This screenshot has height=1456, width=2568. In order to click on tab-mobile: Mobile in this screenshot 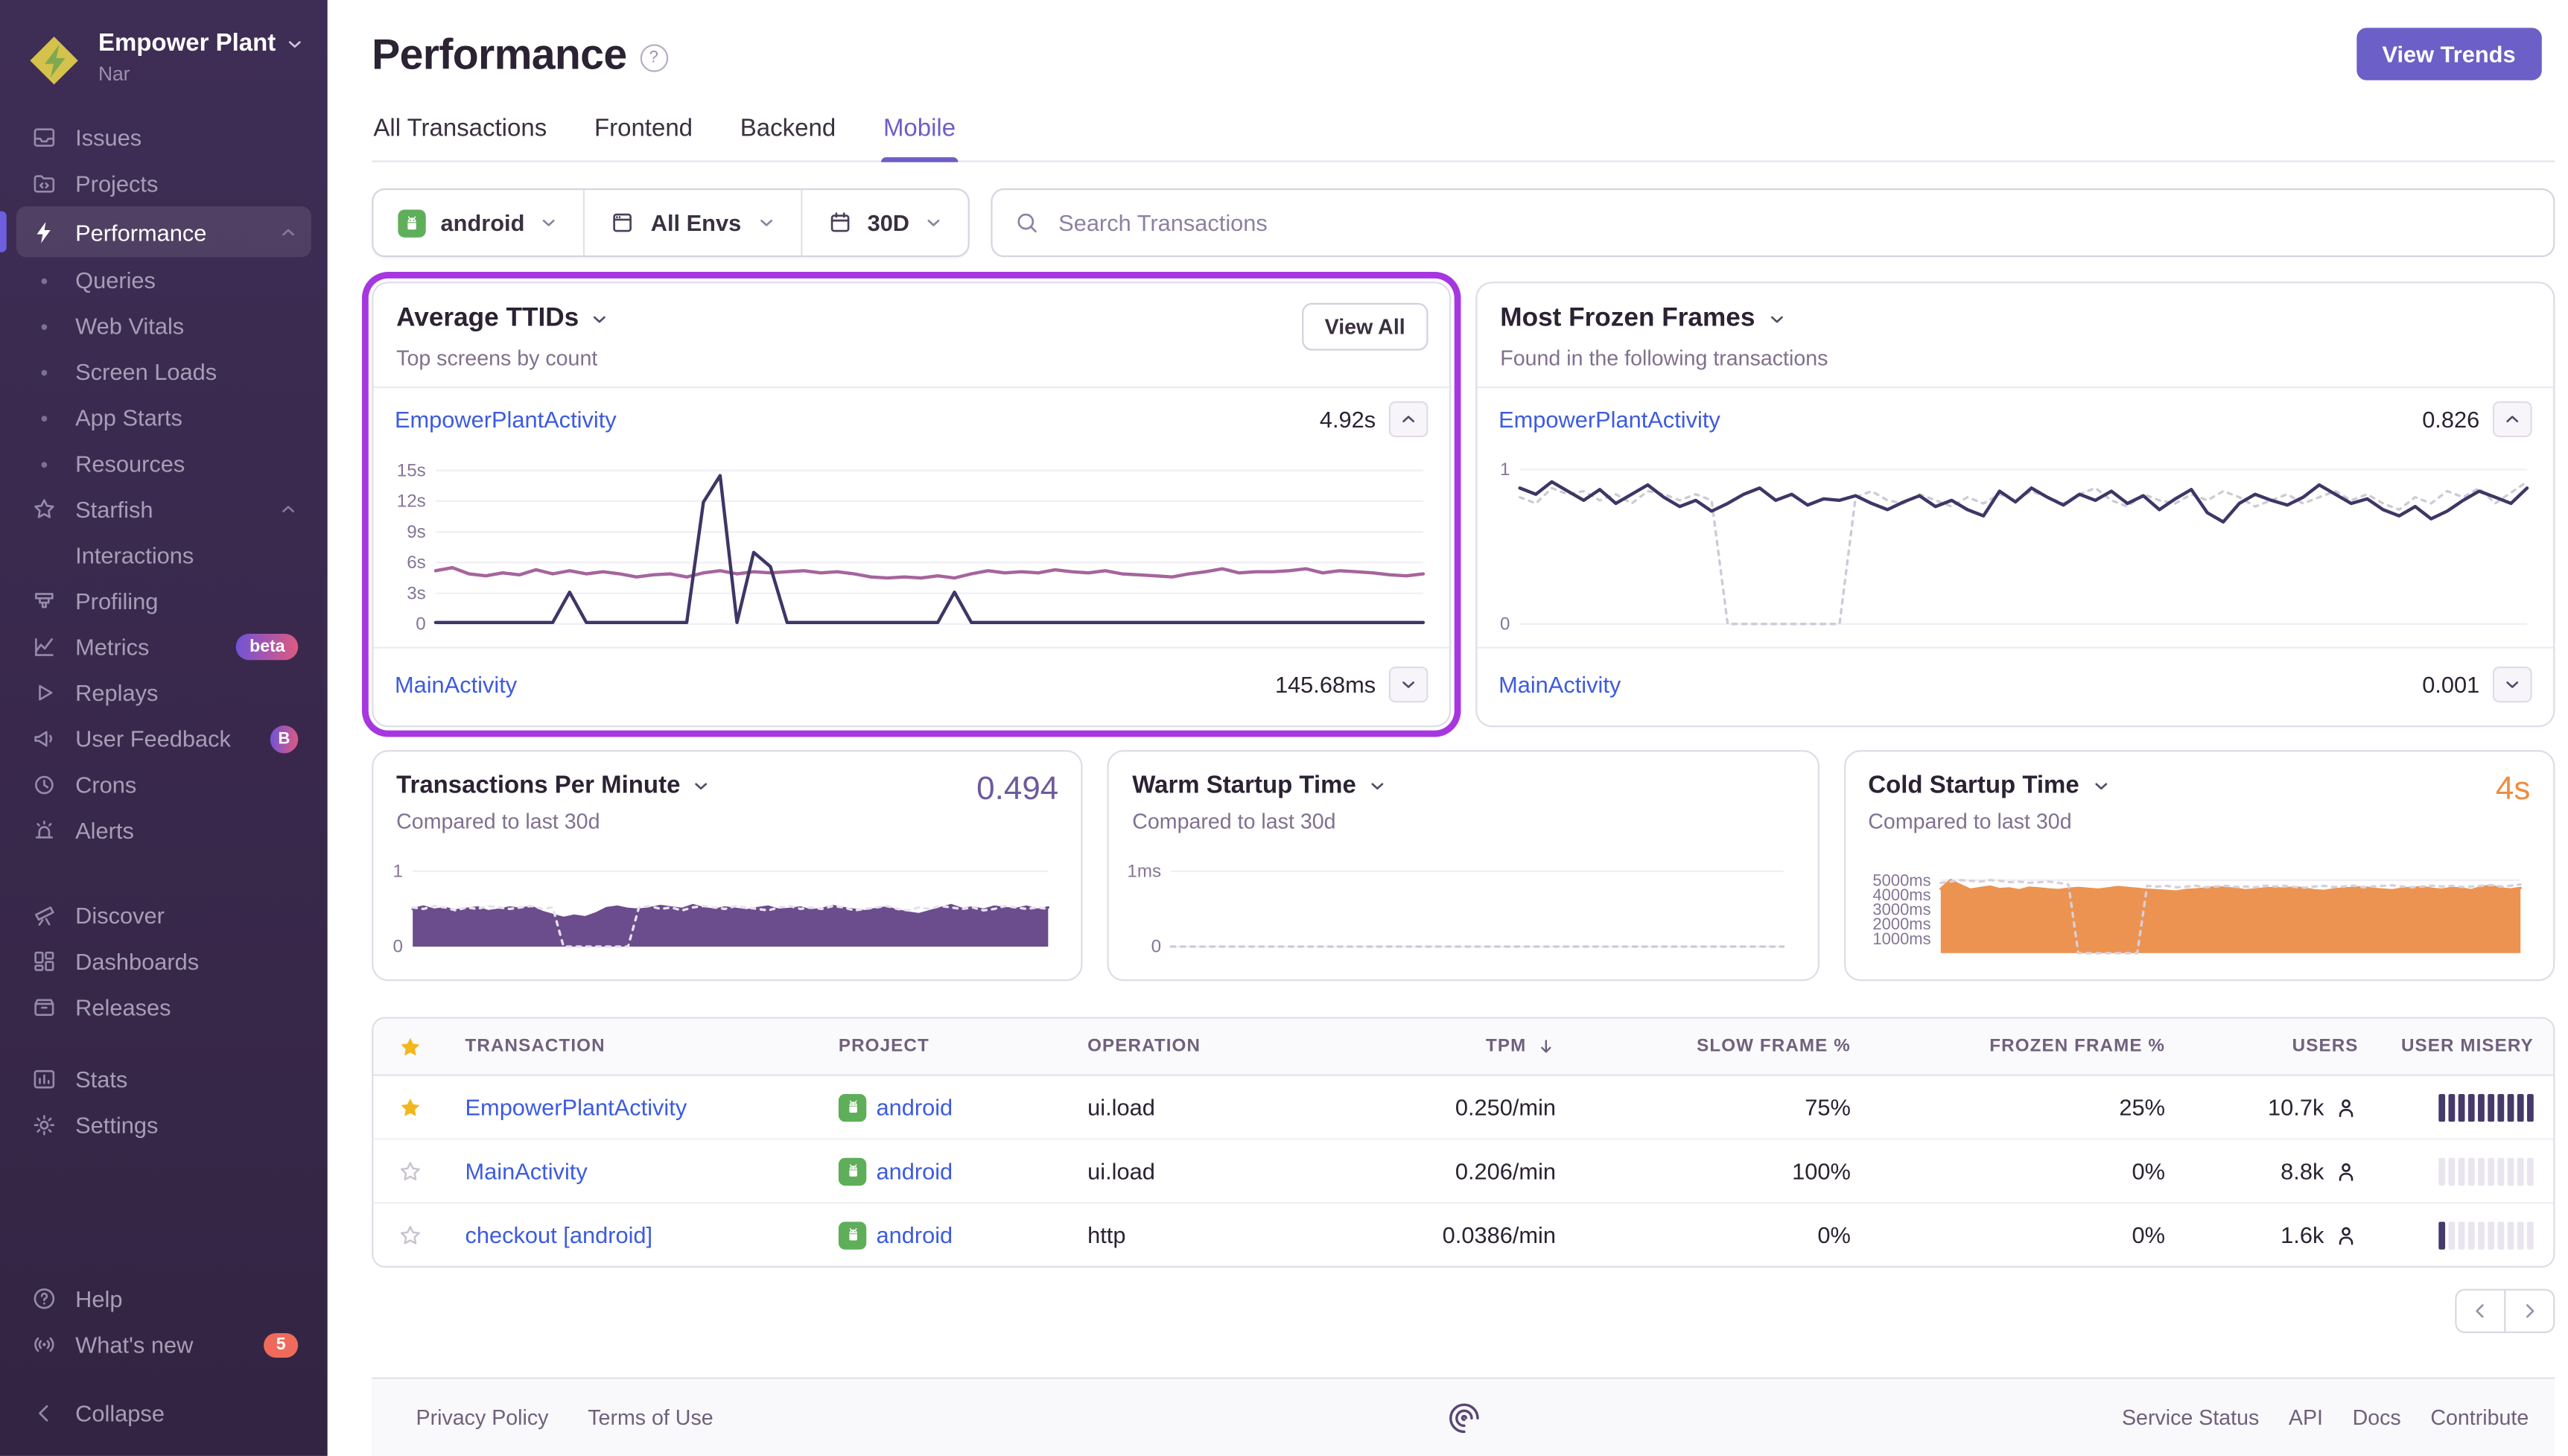, I will do `click(919, 138)`.